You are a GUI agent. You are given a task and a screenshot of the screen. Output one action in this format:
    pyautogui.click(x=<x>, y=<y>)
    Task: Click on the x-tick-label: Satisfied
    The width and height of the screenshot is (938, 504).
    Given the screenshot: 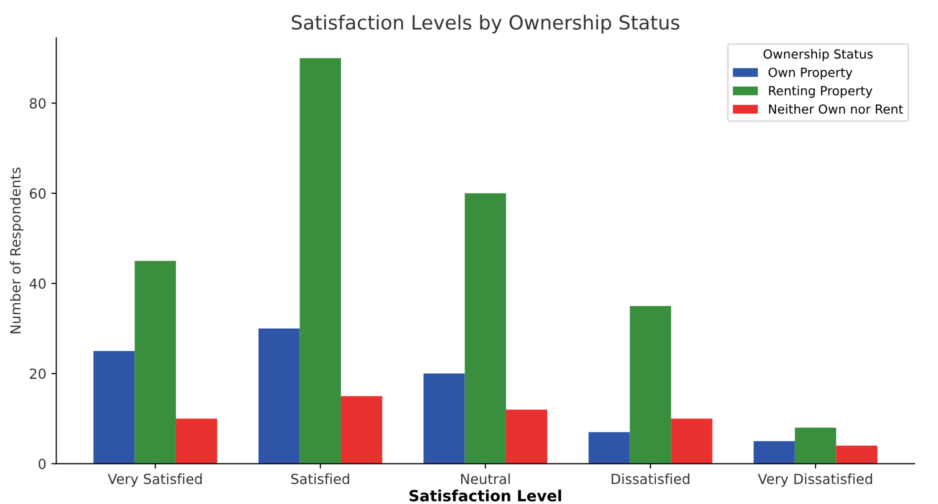 What is the action you would take?
    pyautogui.click(x=320, y=478)
    